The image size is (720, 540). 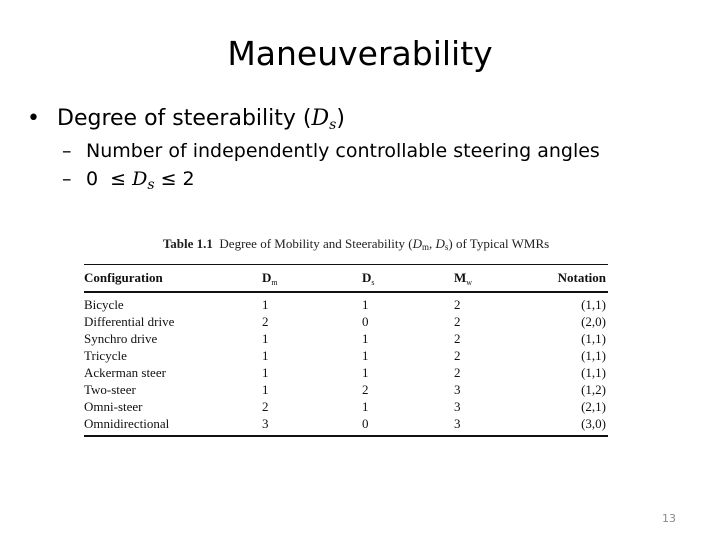 What do you see at coordinates (123, 277) in the screenshot?
I see `header-configuration: Configuration` at bounding box center [123, 277].